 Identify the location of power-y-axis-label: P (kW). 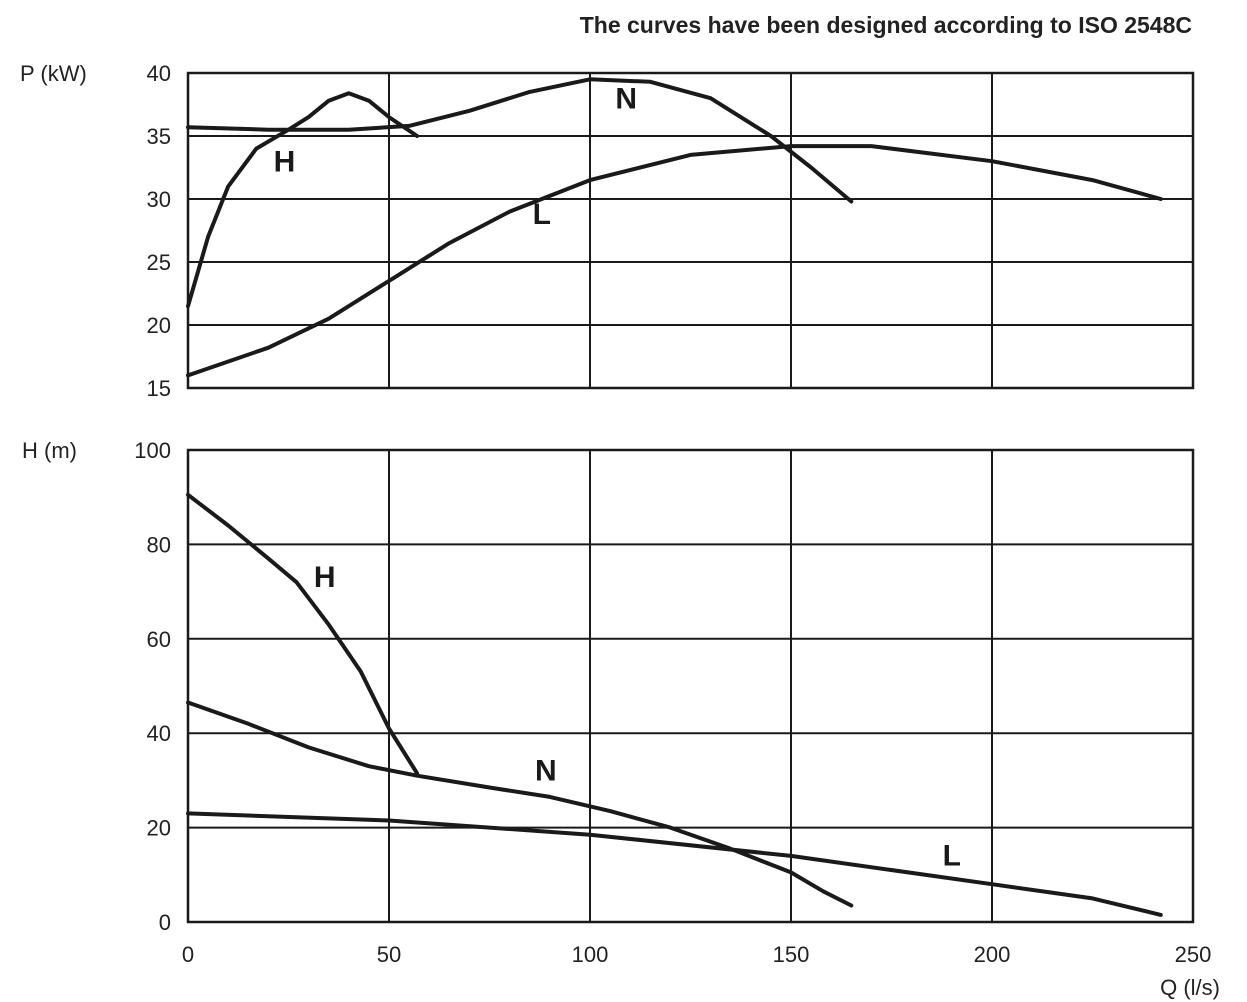
(53, 73).